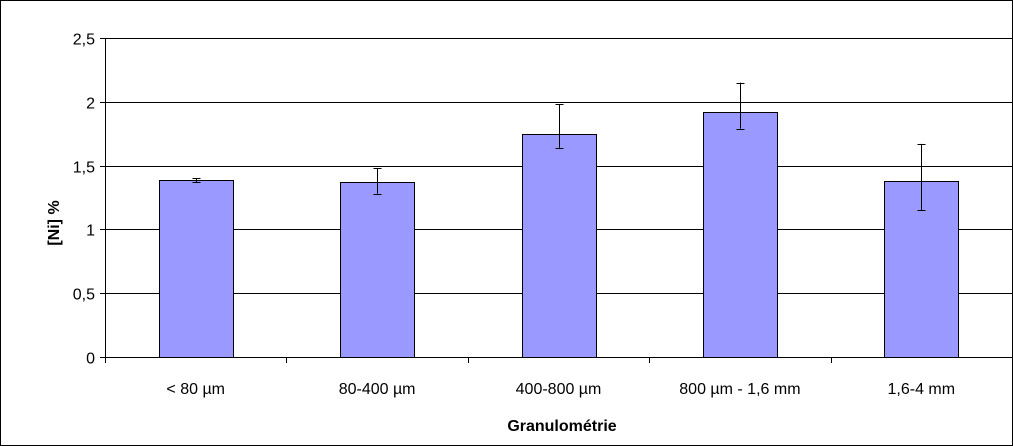  Describe the element at coordinates (84, 295) in the screenshot. I see `y-tick-label: 0,5` at that location.